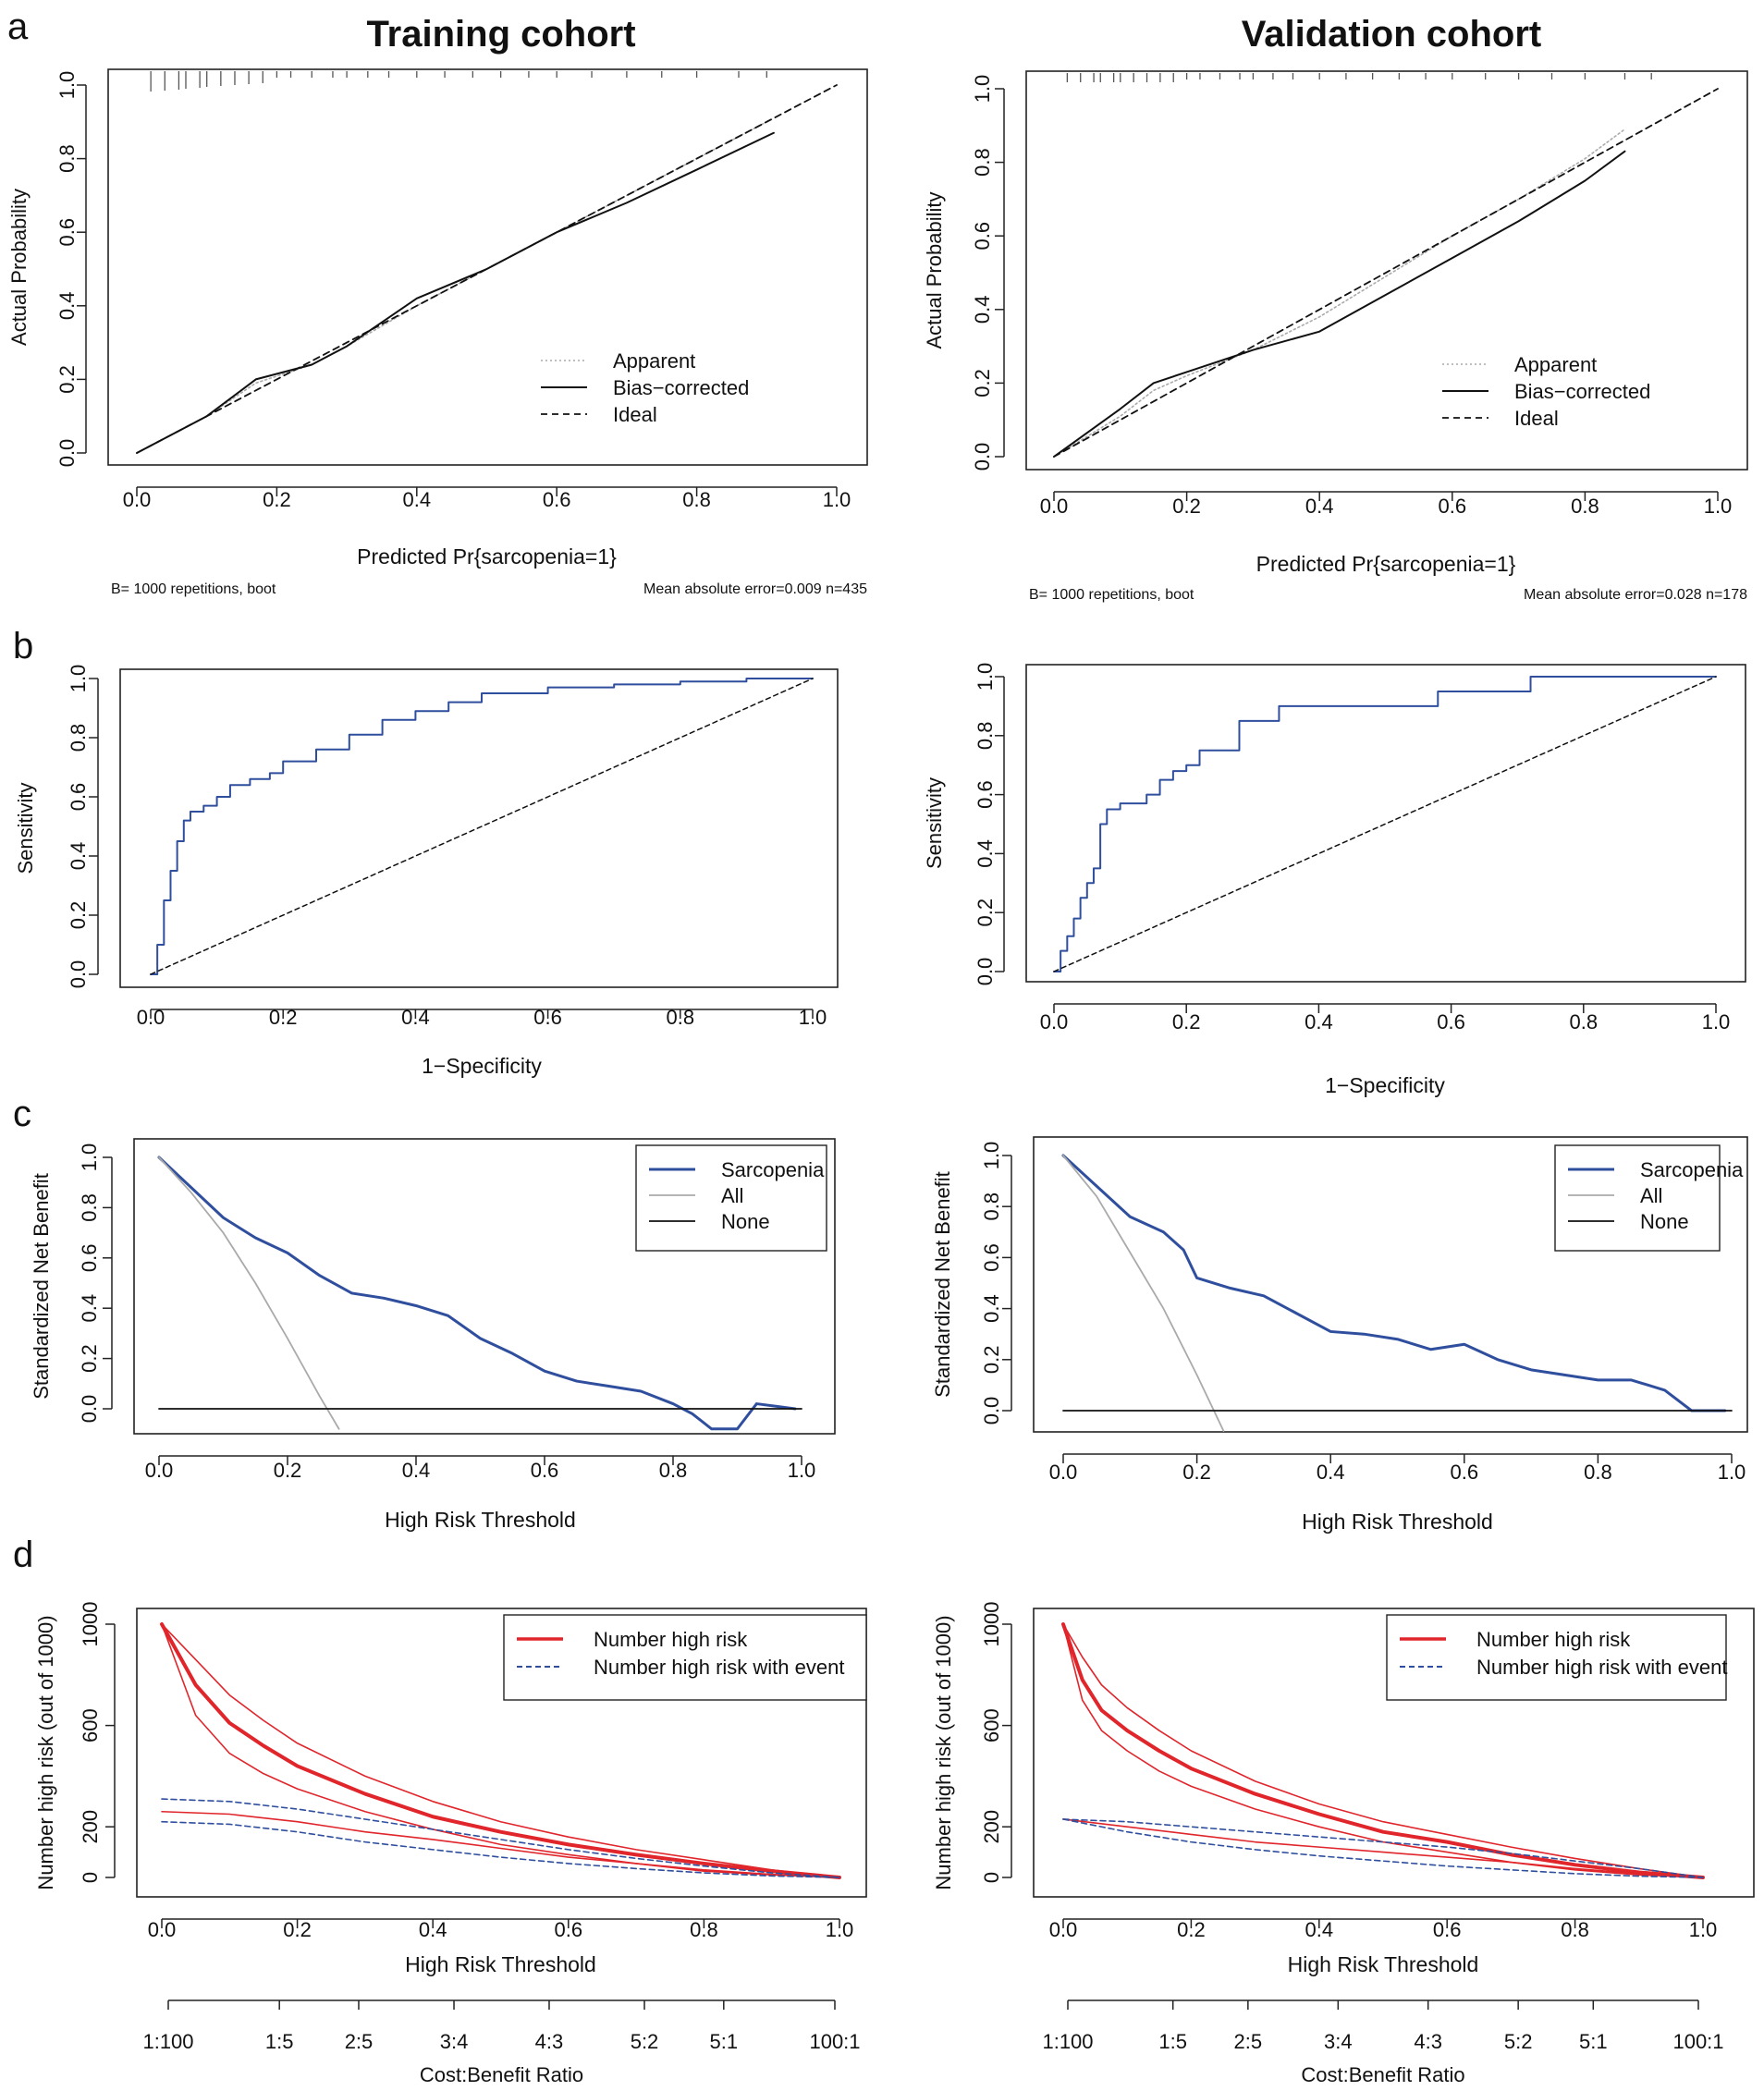 This screenshot has height=2091, width=1764. Describe the element at coordinates (67, 86) in the screenshot. I see `calib-train-y-tick-label: 1.0` at that location.